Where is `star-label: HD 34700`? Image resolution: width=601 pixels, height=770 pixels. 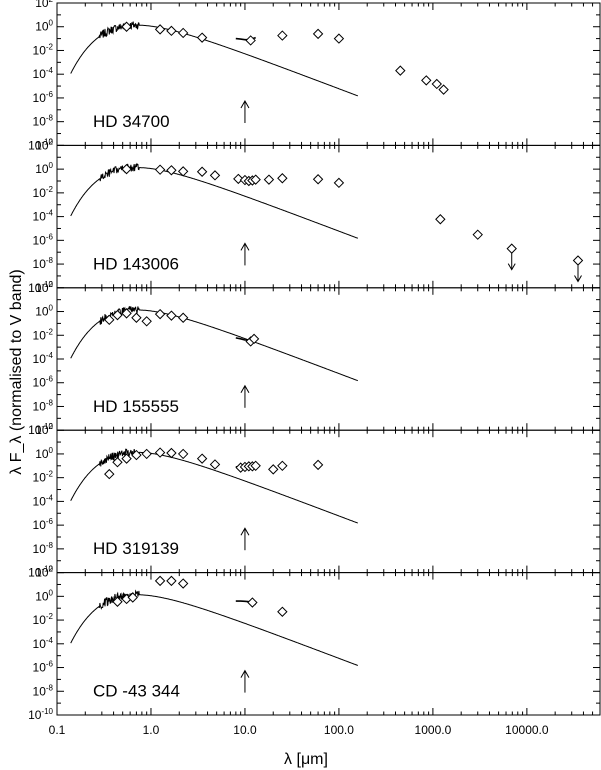
star-label: HD 34700 is located at coordinates (131, 121).